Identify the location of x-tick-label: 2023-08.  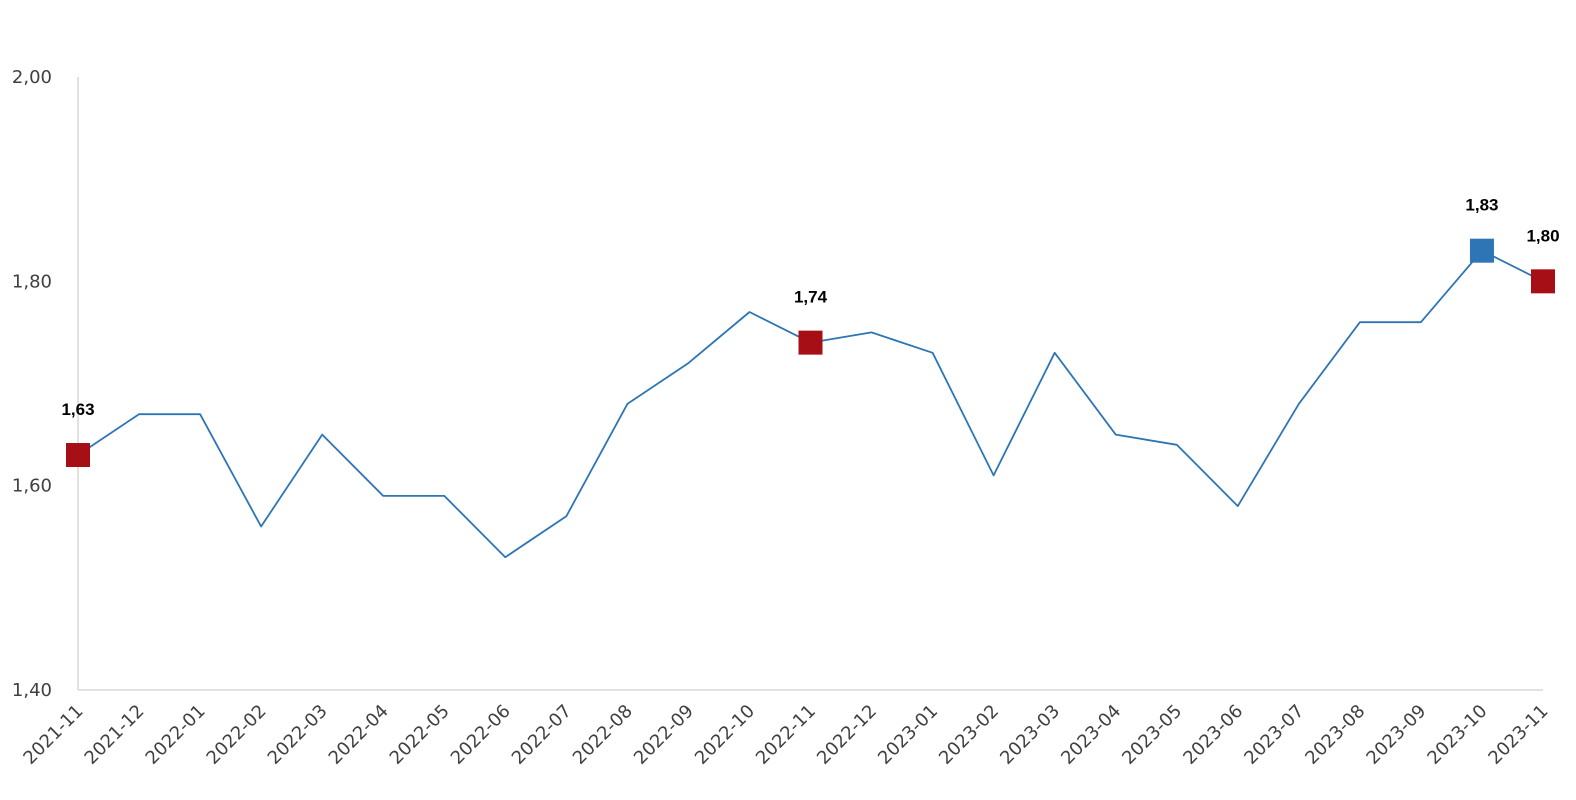
(1335, 735).